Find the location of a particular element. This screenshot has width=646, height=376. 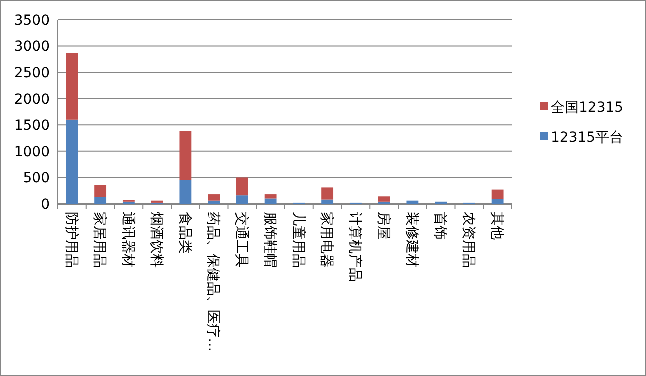

x-tick-label: 防护用品 is located at coordinates (71, 240).